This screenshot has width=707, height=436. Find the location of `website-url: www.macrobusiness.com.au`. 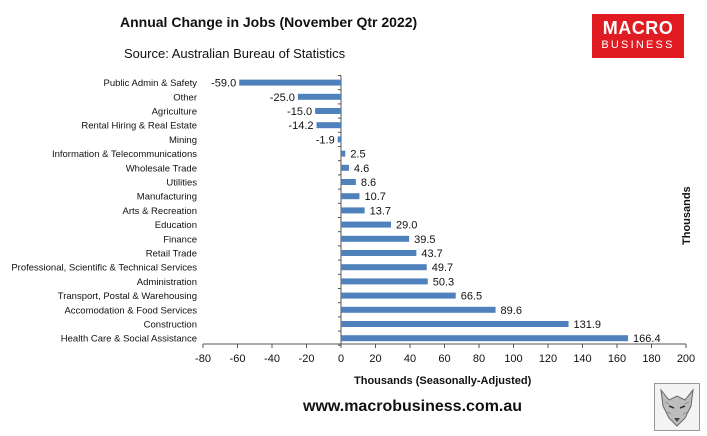

website-url: www.macrobusiness.com.au is located at coordinates (413, 406).